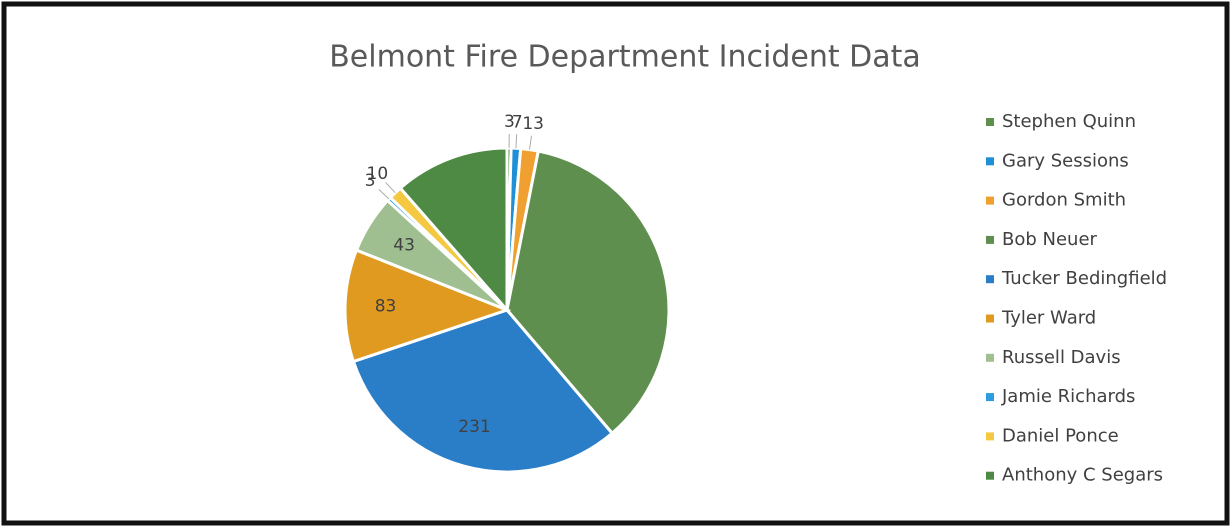 The image size is (1231, 527). Describe the element at coordinates (625, 57) in the screenshot. I see `chart-title: Belmont Fire Department Incident Data` at that location.